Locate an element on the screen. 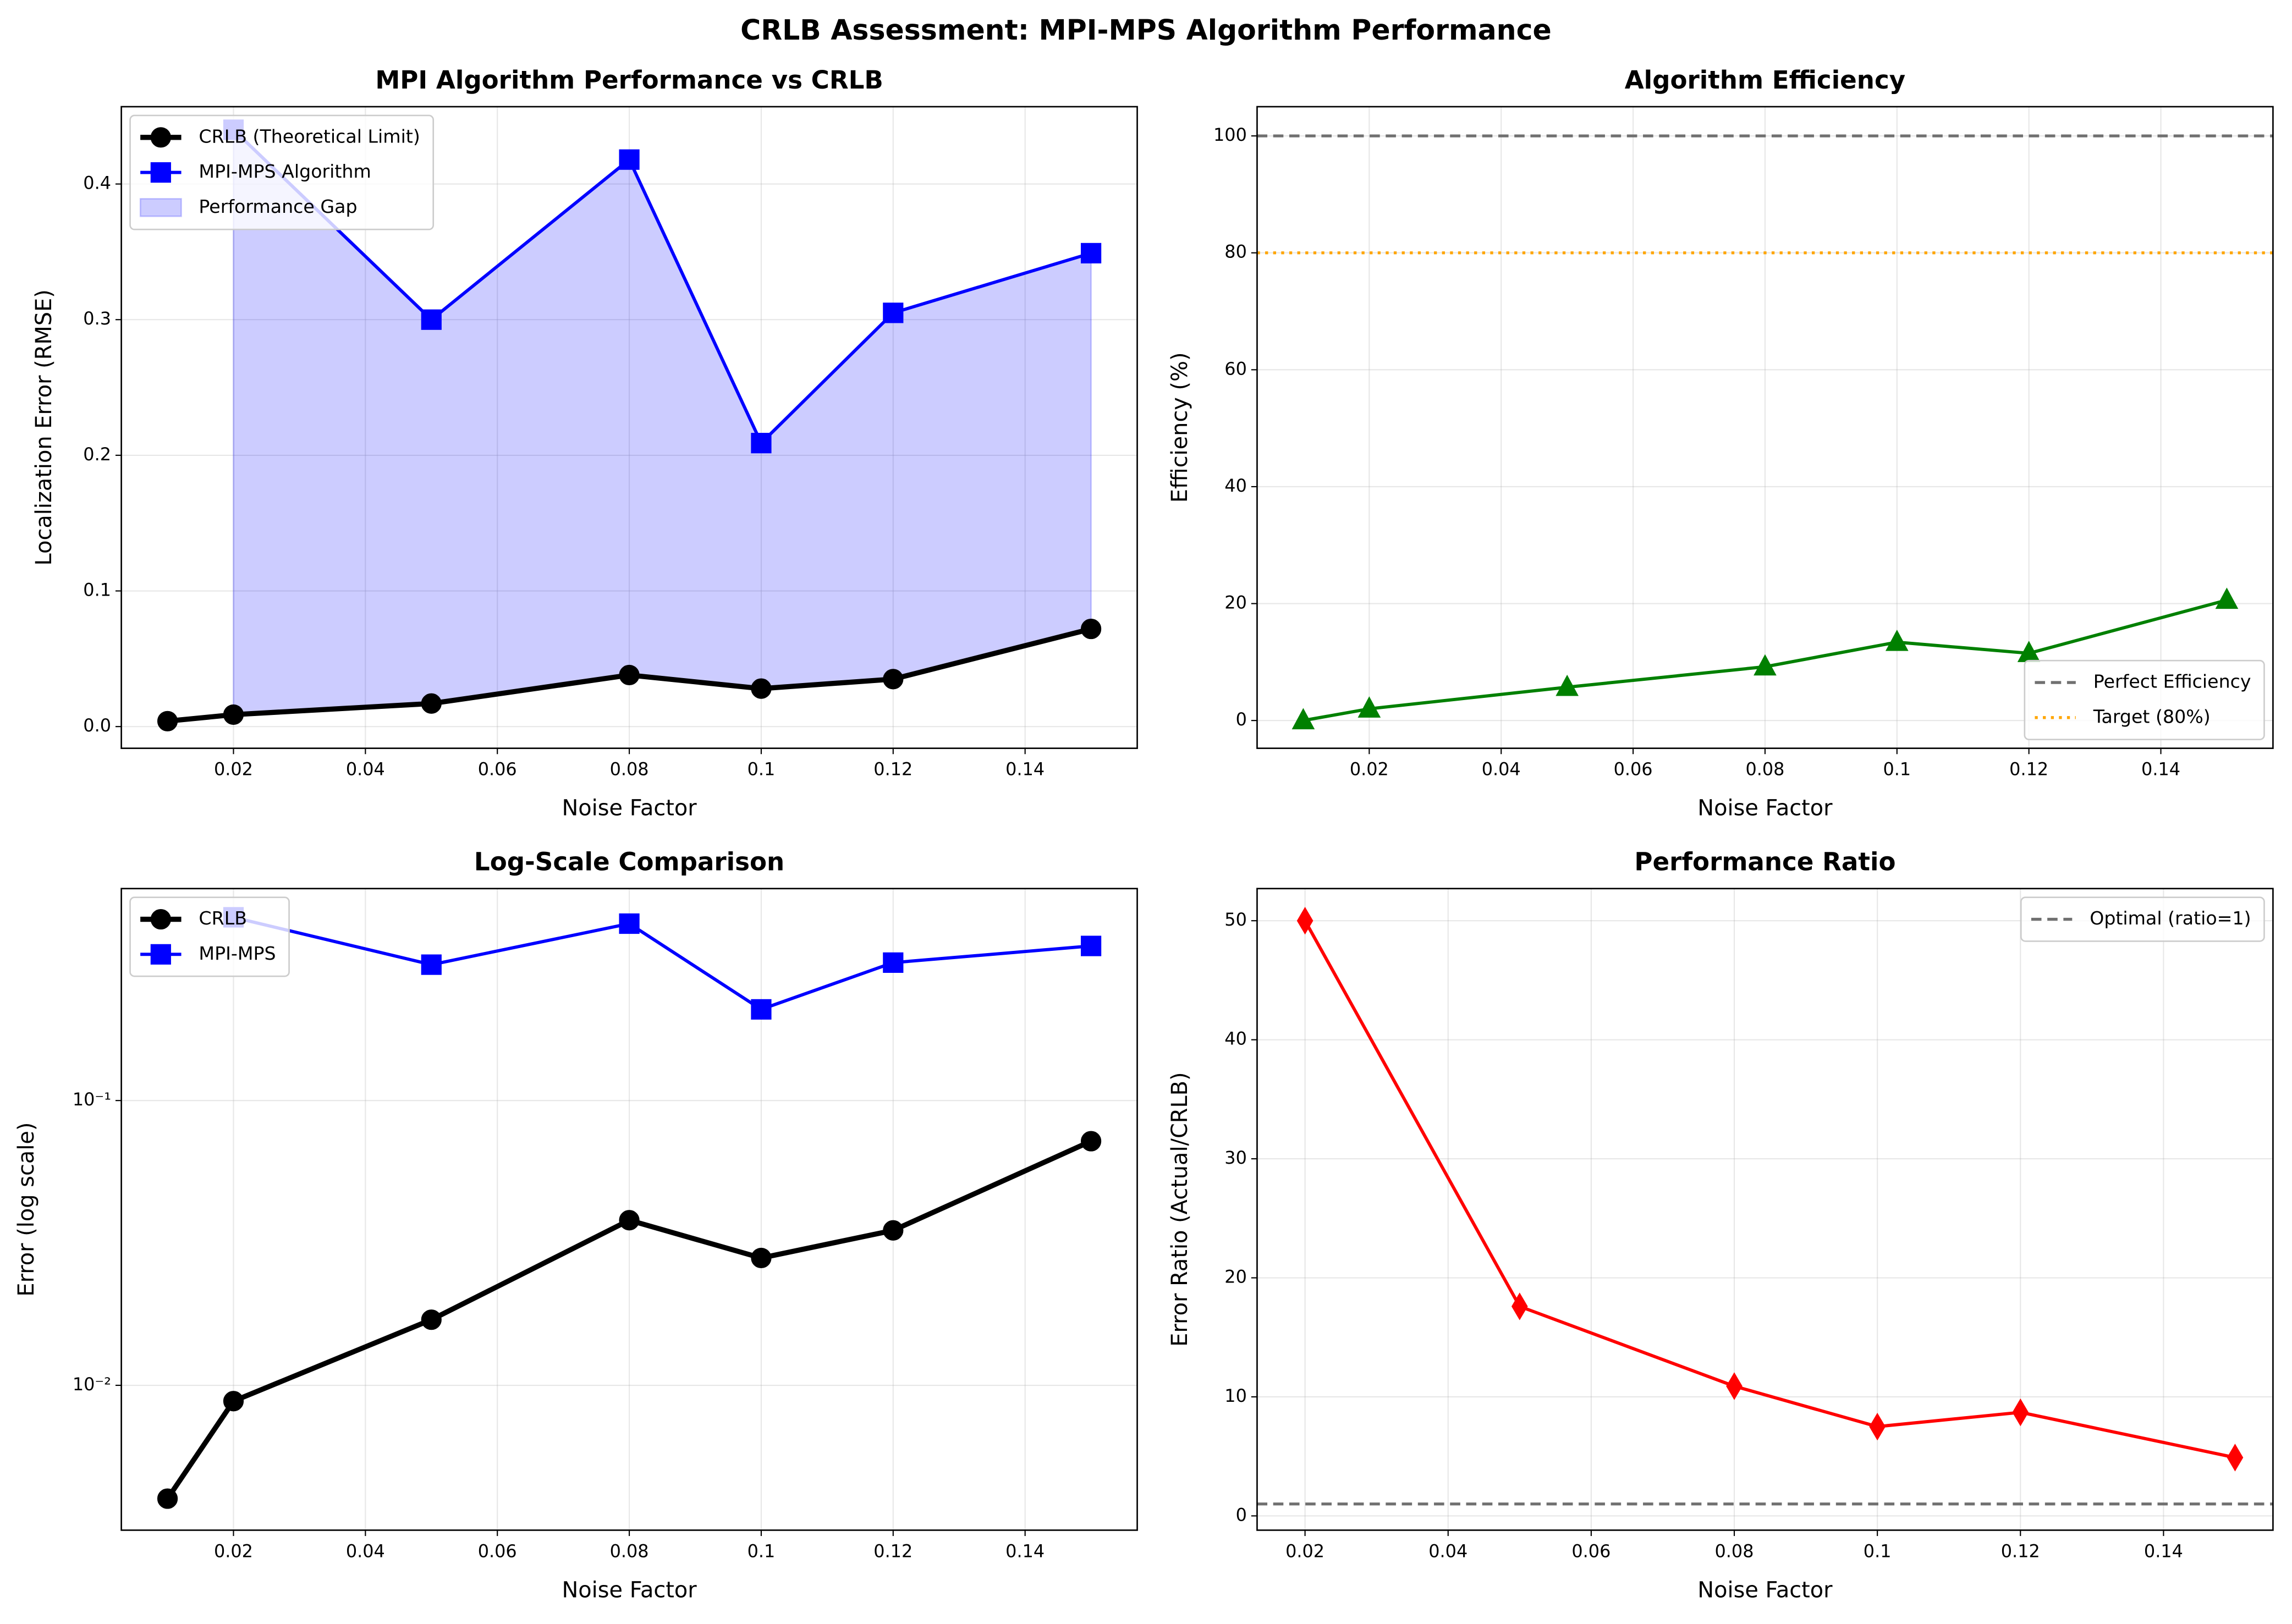 Image resolution: width=2292 pixels, height=1624 pixels. y-tick-label: 50 is located at coordinates (1236, 919).